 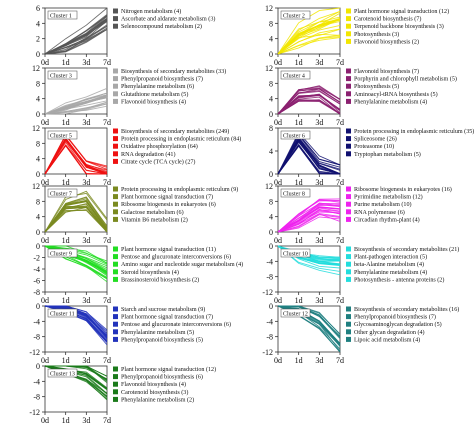 I want to click on x-tick-label: 3d, so click(x=319, y=182).